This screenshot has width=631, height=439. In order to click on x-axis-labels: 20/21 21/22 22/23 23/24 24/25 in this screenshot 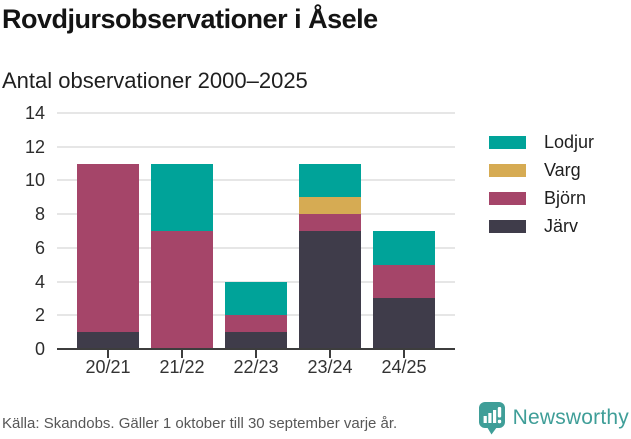, I will do `click(256, 369)`.